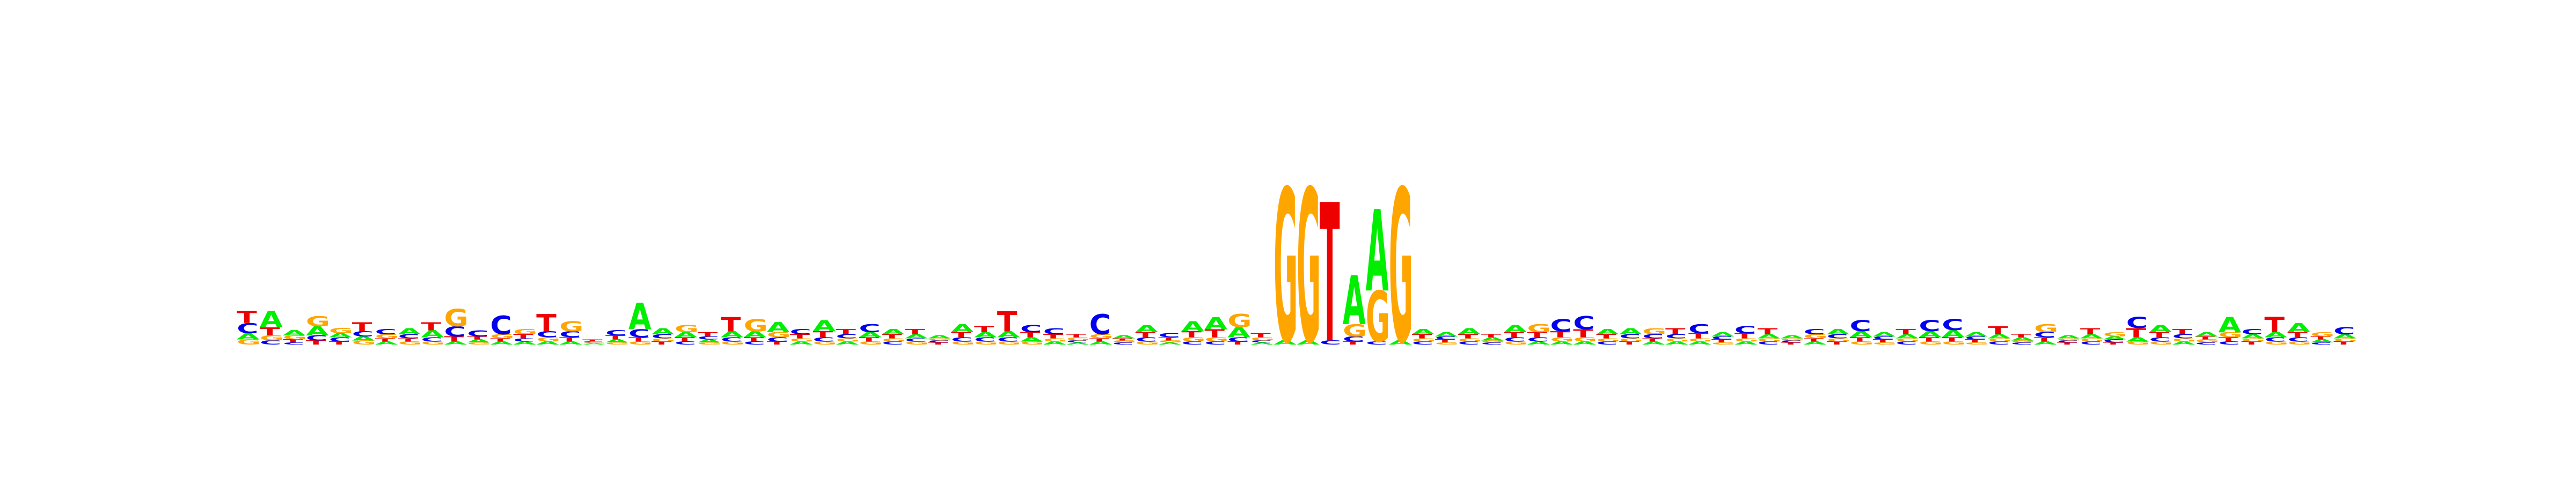  Describe the element at coordinates (1309, 268) in the screenshot. I see `logo-position-47: AG` at that location.